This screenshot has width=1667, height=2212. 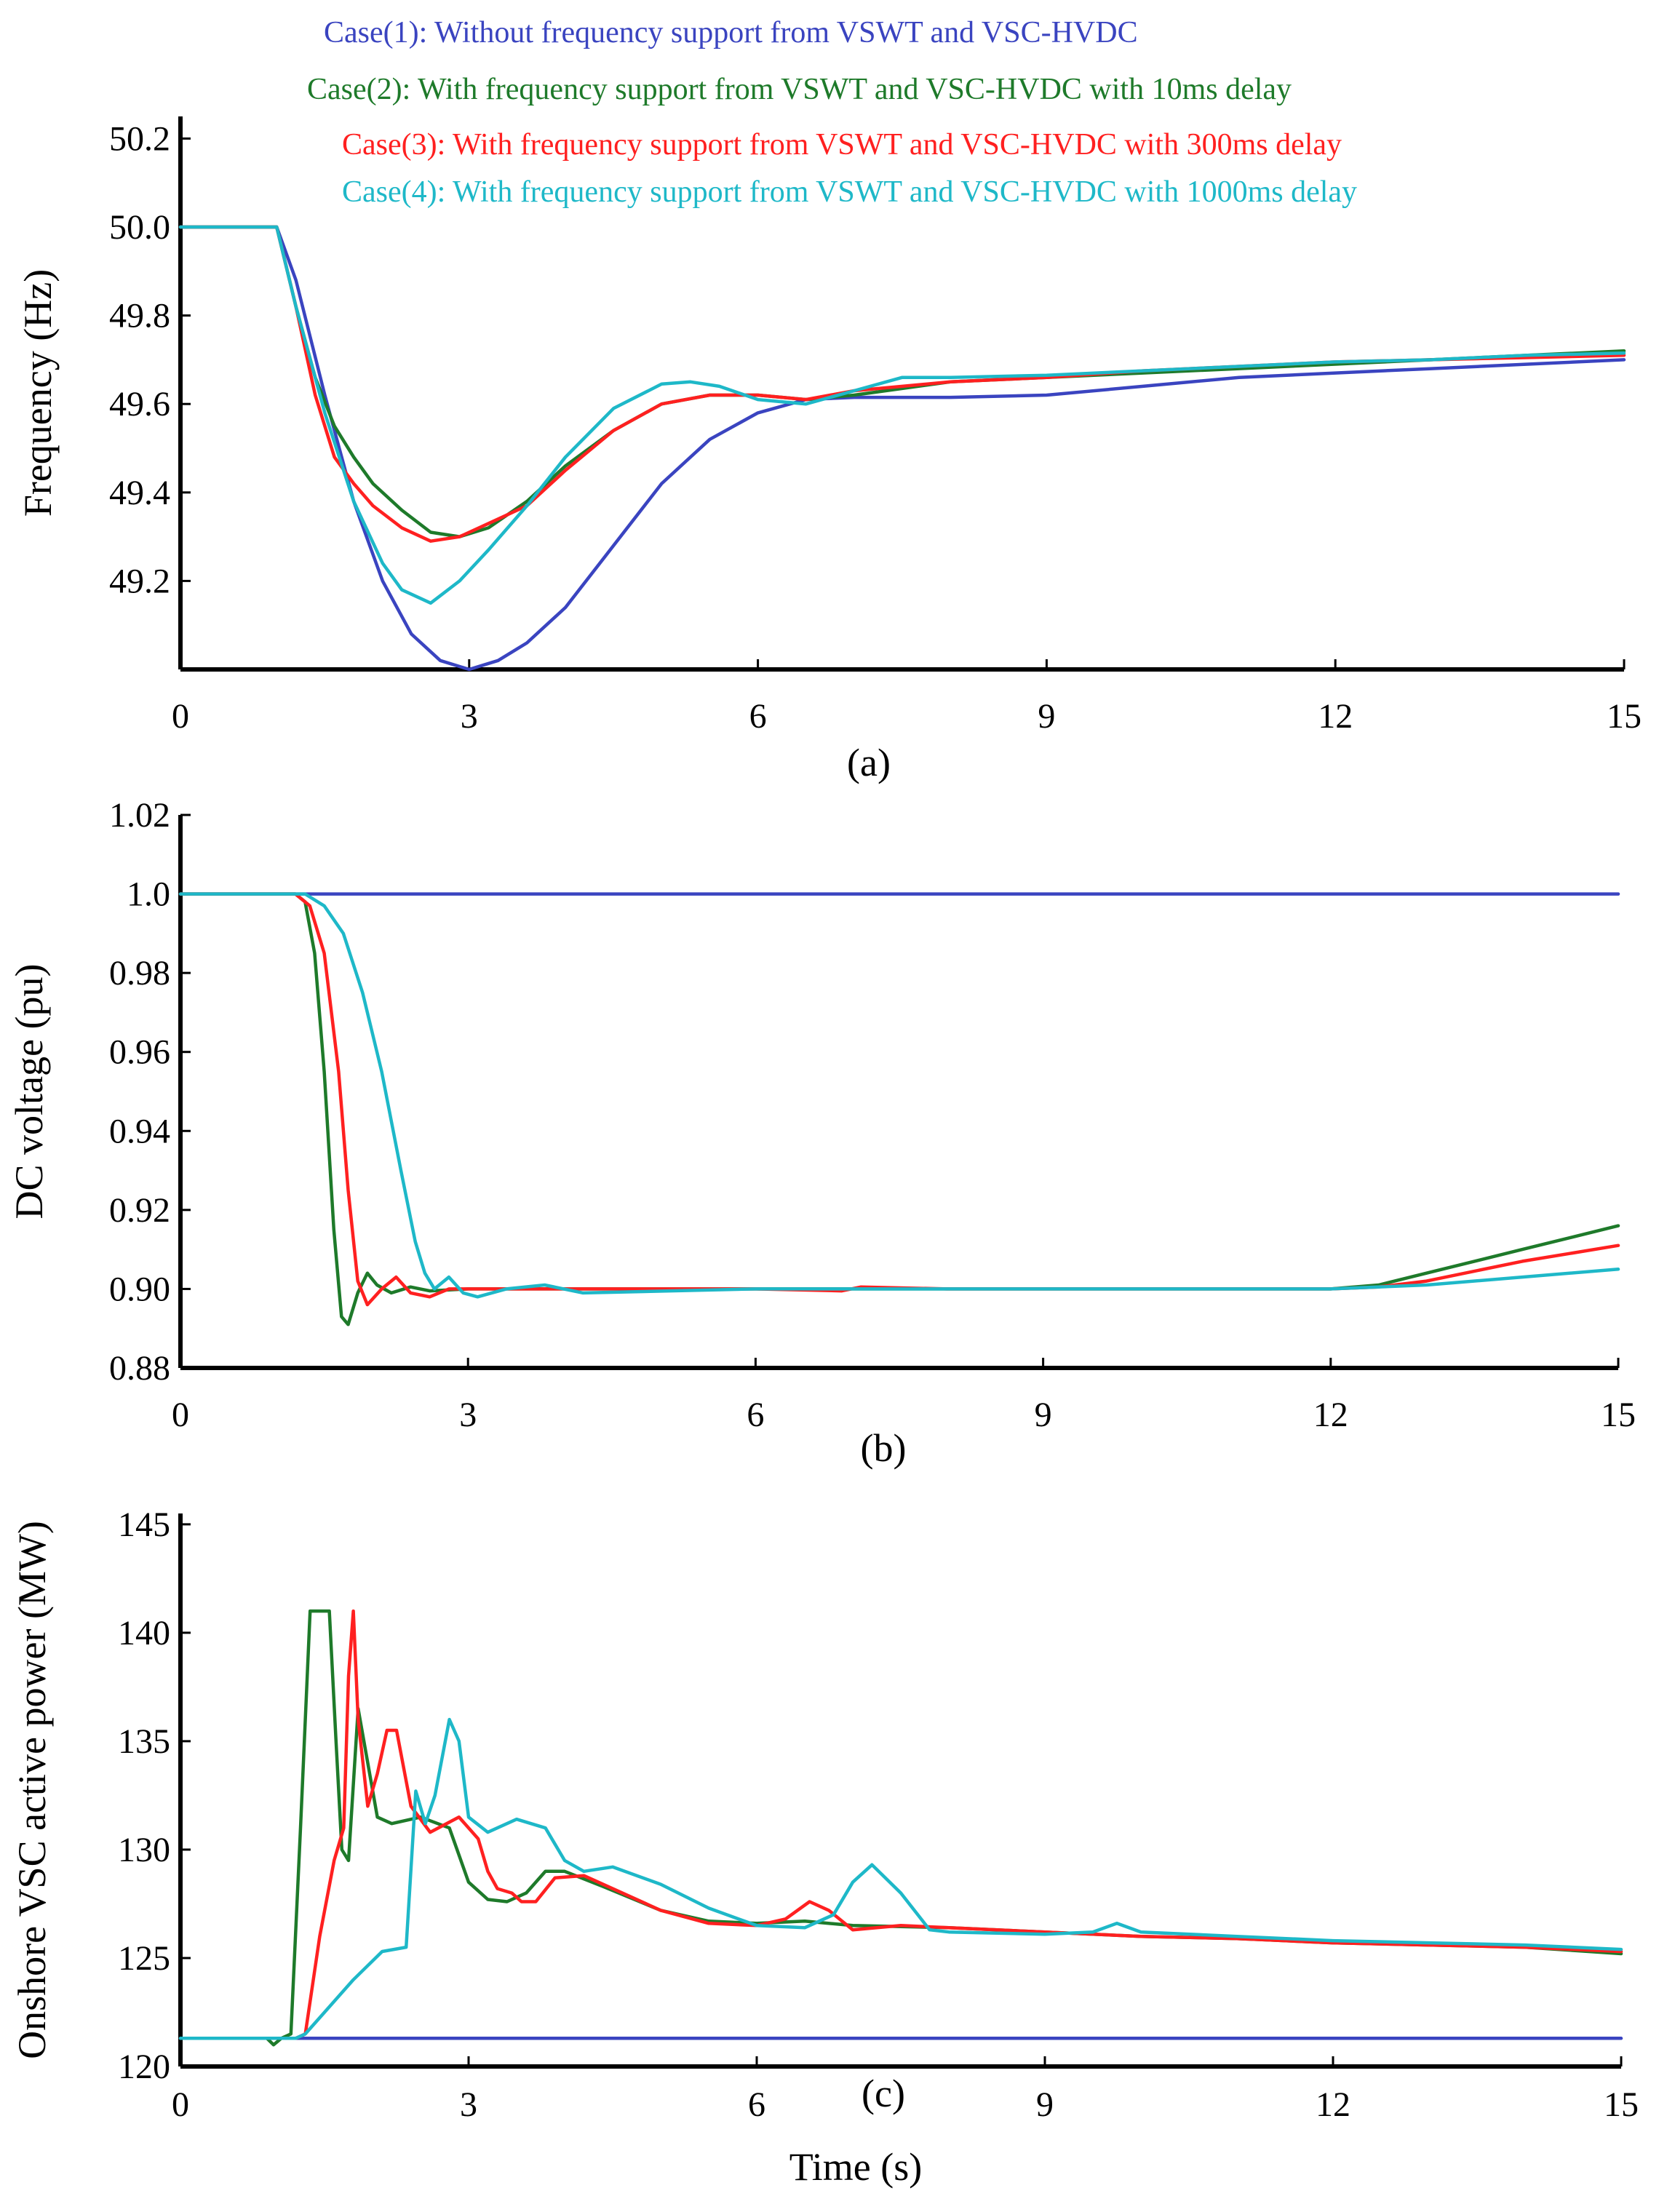 What do you see at coordinates (140, 815) in the screenshot?
I see `y-tick-label: 1.02` at bounding box center [140, 815].